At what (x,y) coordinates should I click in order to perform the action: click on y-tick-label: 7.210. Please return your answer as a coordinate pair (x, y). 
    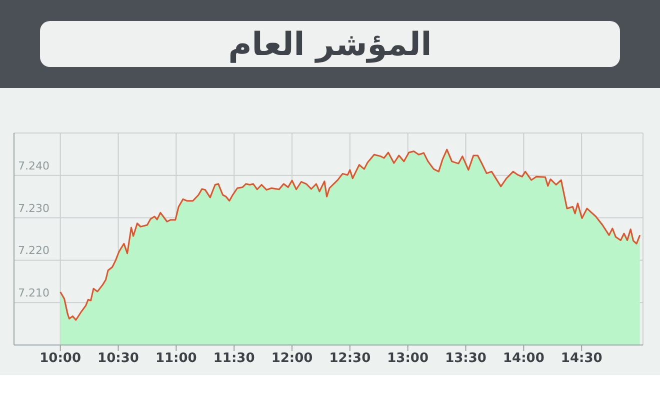
    Looking at the image, I should click on (34, 293).